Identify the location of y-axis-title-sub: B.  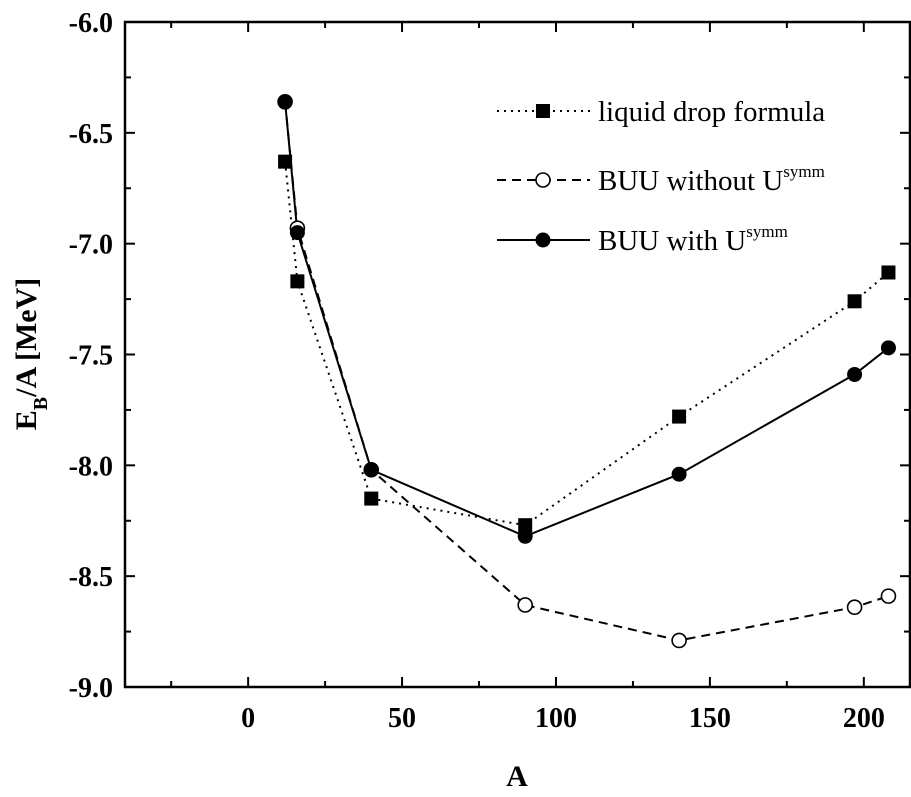
(41, 403).